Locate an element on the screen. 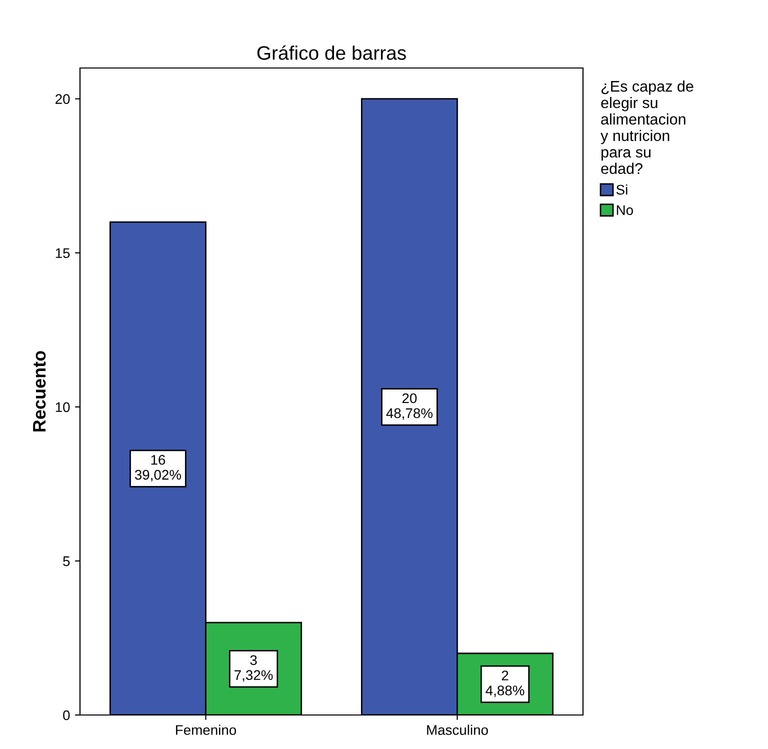  legend-title: ¿Es capaz de elegir su alimentacion y nutricion para su edad? is located at coordinates (647, 127).